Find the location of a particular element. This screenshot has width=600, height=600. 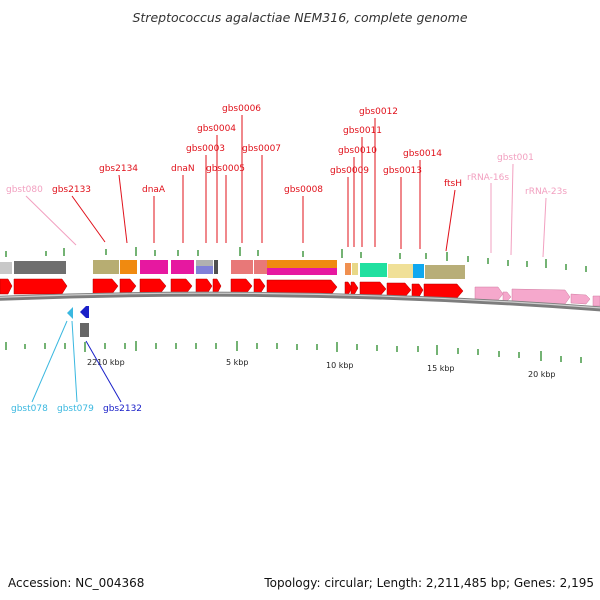

gene-label: gbst001 is located at coordinates (515, 158).